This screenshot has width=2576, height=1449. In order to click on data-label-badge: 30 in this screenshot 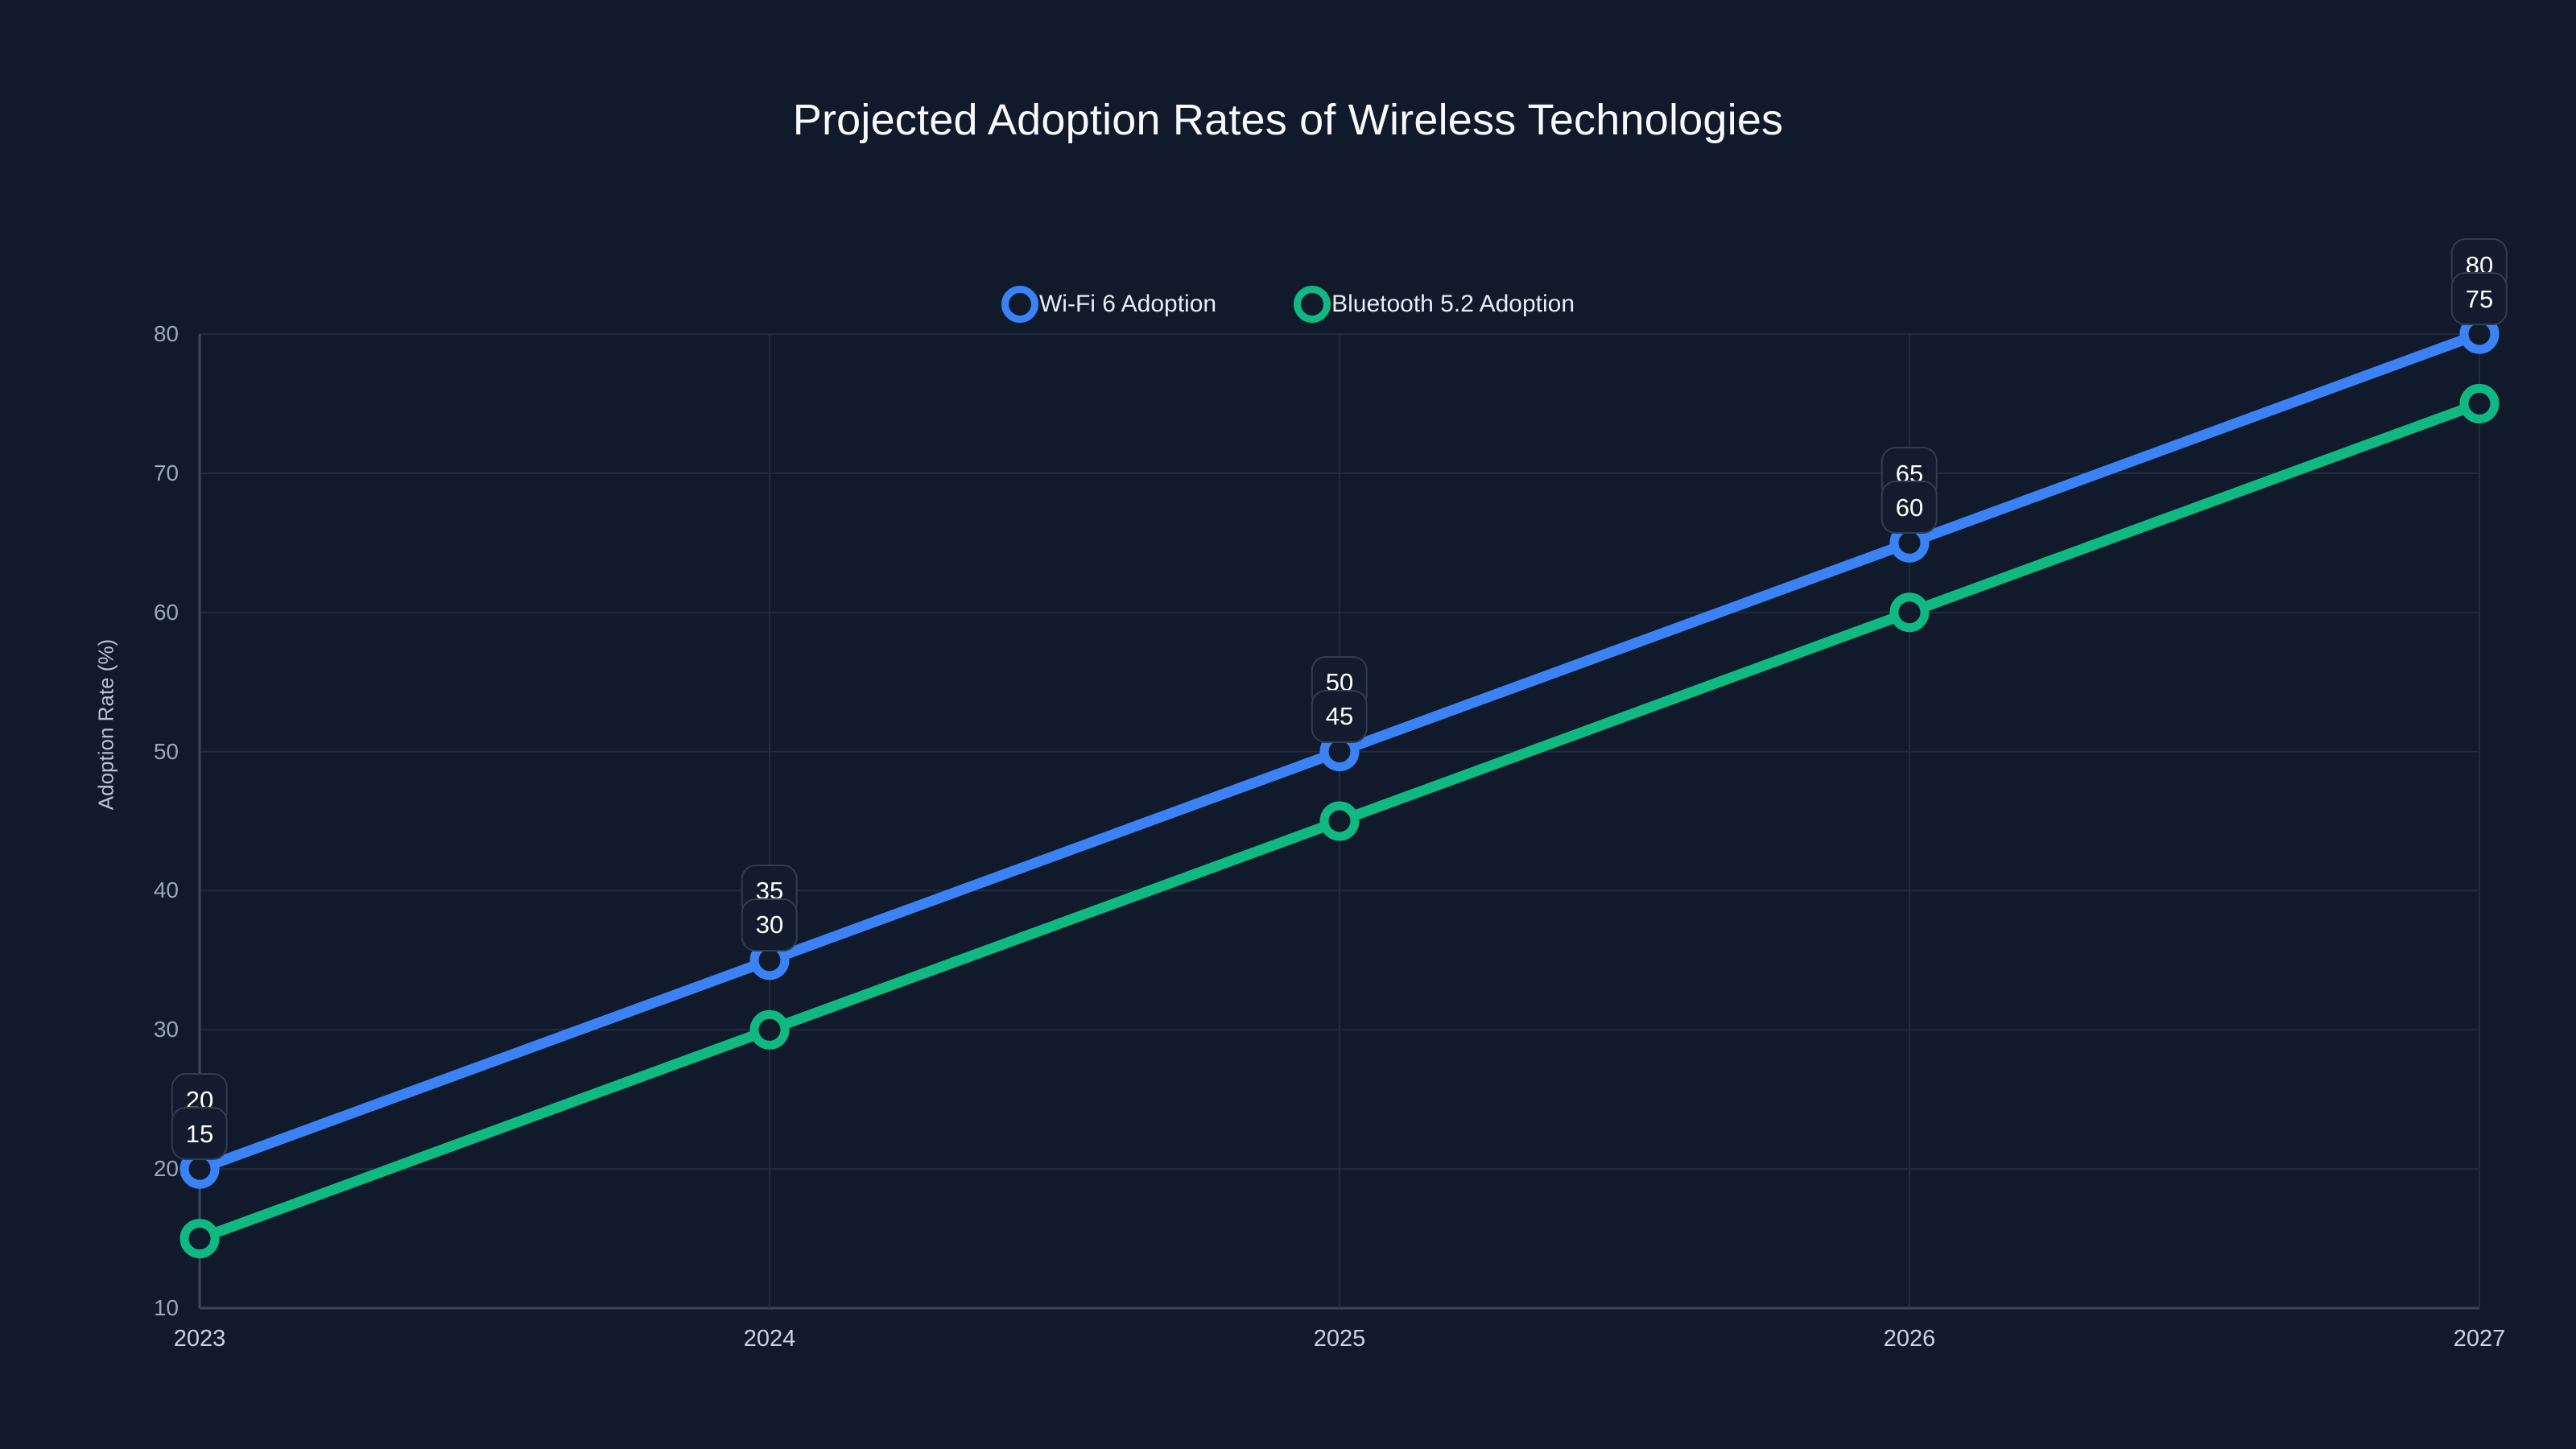, I will do `click(770, 925)`.